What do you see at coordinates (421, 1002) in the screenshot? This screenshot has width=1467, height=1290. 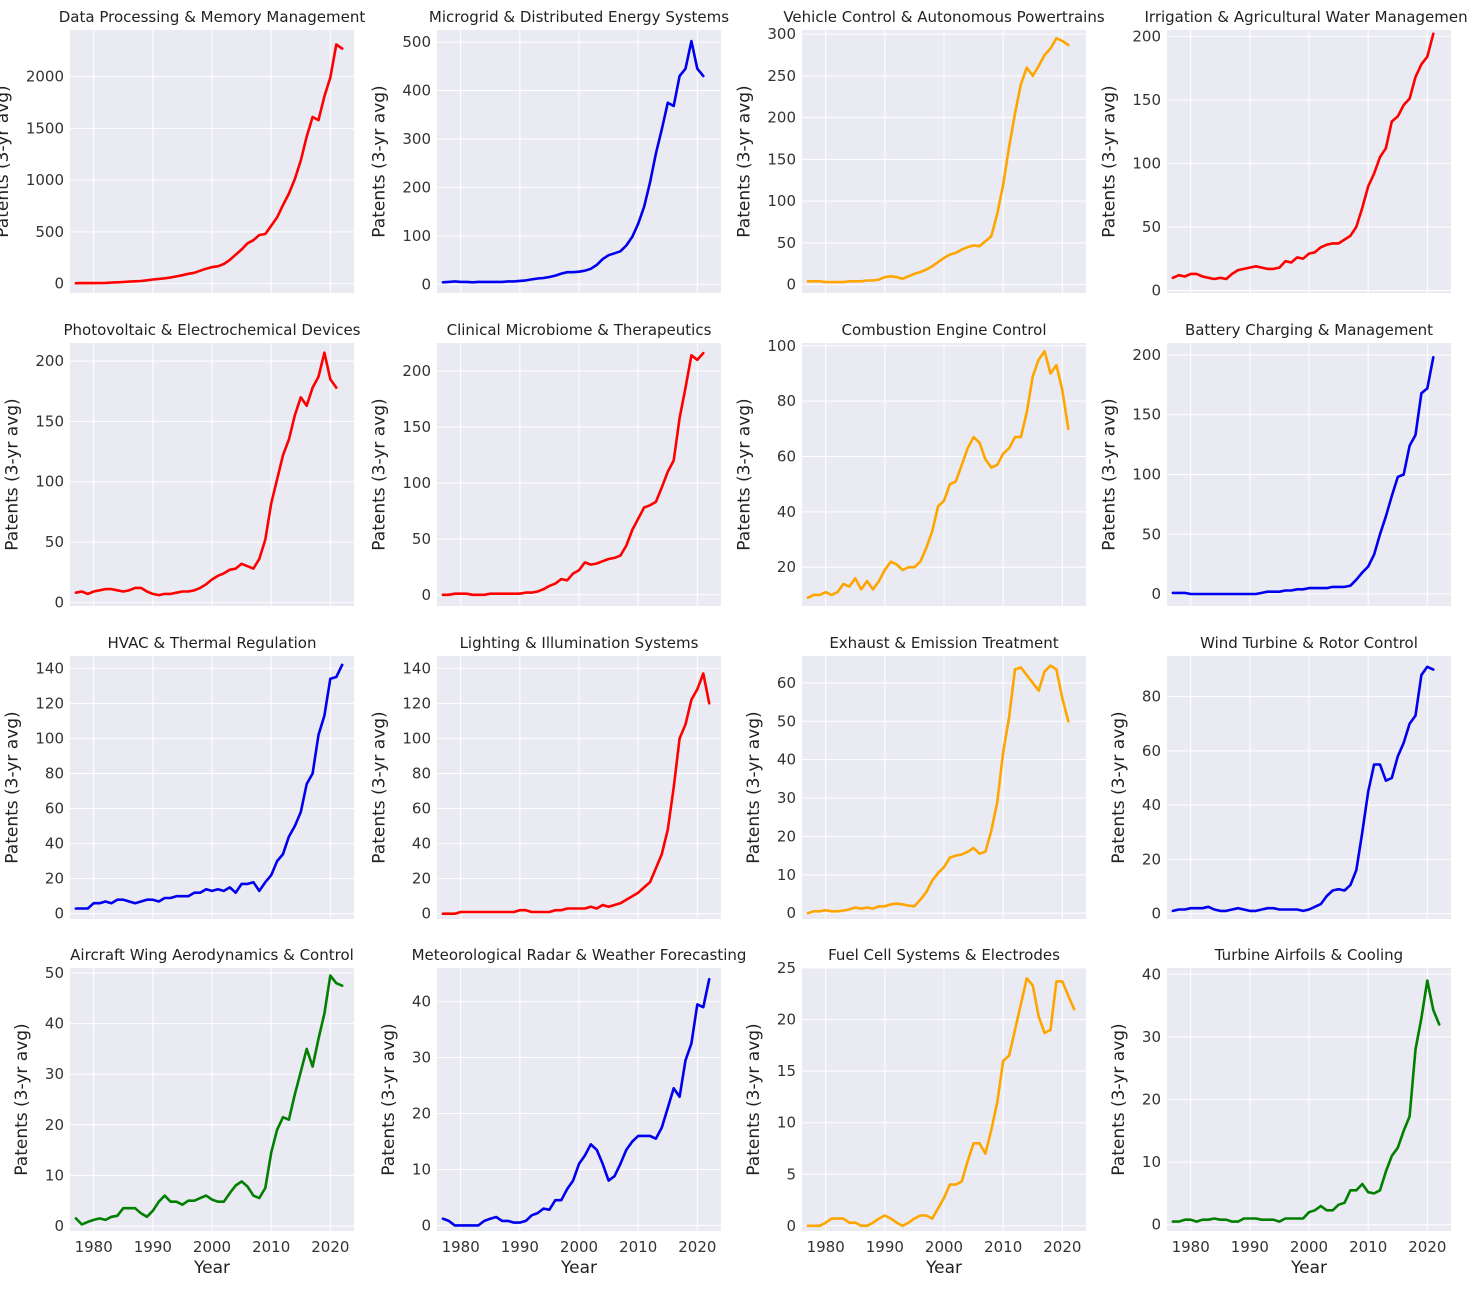 I see `y-tick-label: 40` at bounding box center [421, 1002].